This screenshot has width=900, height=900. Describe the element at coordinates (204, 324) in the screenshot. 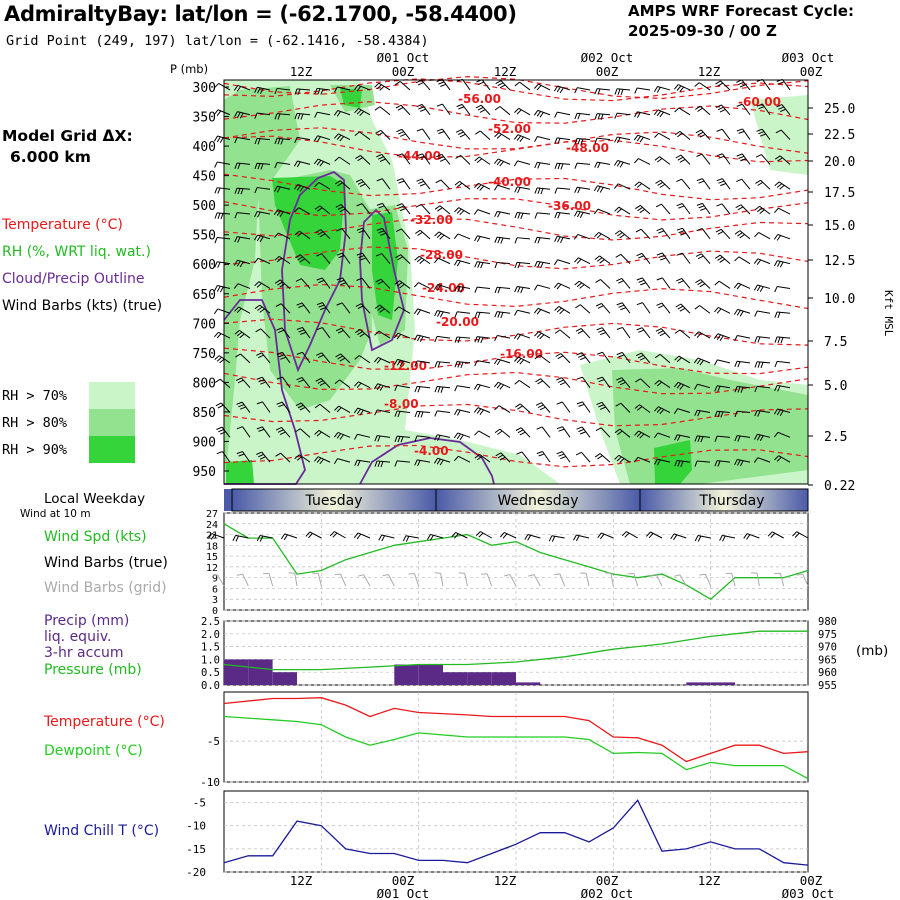

I see `pressure-tick: 700` at that location.